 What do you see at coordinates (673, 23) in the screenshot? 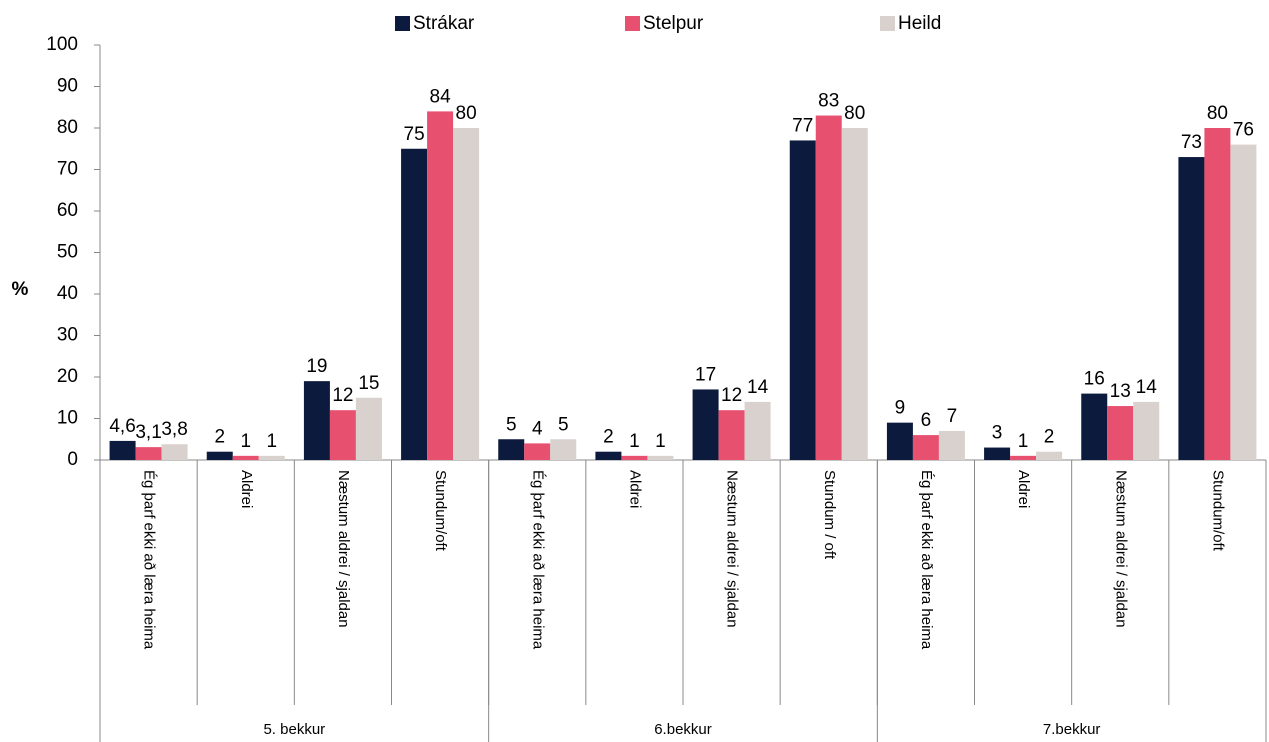
I see `legend-label: Stelpur` at bounding box center [673, 23].